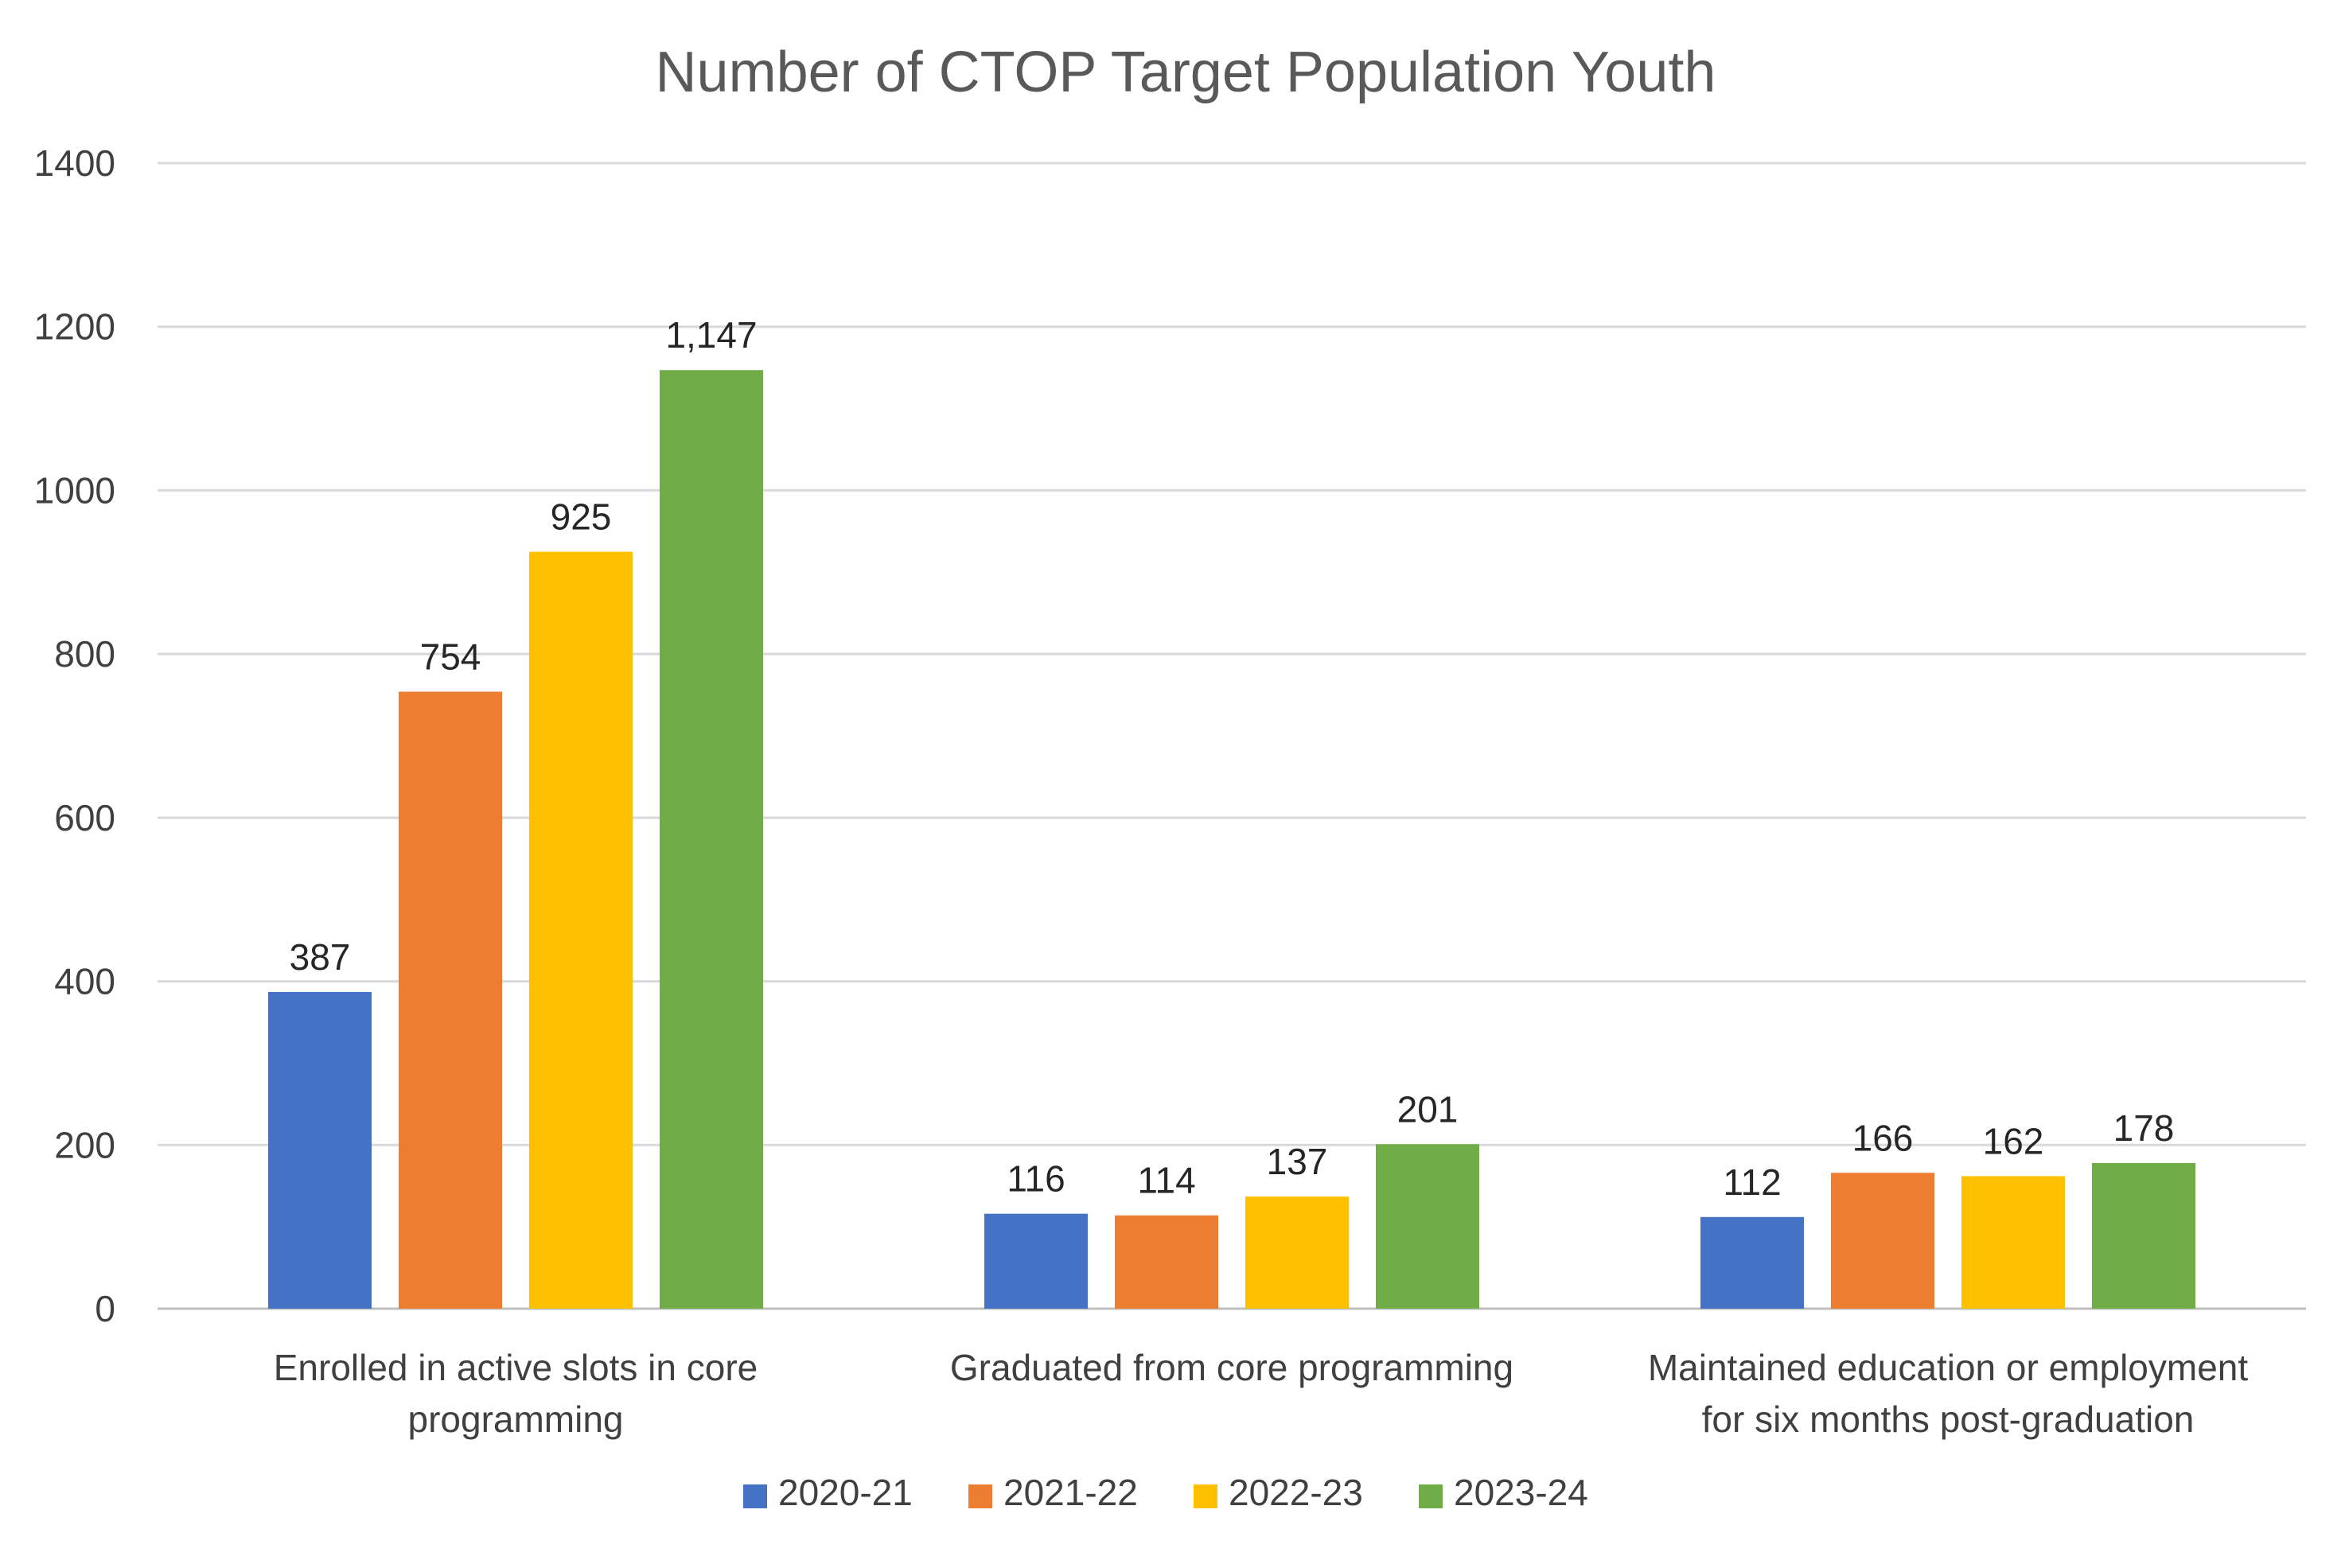 The height and width of the screenshot is (1568, 2345). Describe the element at coordinates (84, 1144) in the screenshot. I see `y-tick-label: 200` at that location.